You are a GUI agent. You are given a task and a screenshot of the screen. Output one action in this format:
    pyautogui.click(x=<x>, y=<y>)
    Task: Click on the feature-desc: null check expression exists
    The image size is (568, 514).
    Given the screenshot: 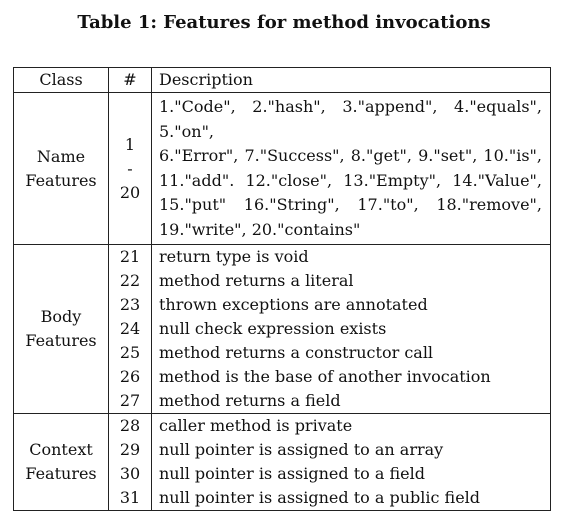 What is the action you would take?
    pyautogui.click(x=351, y=329)
    